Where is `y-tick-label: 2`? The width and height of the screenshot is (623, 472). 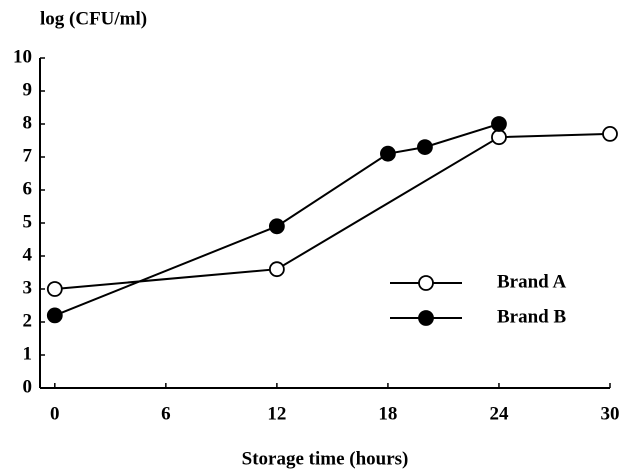 y-tick-label: 2 is located at coordinates (28, 320).